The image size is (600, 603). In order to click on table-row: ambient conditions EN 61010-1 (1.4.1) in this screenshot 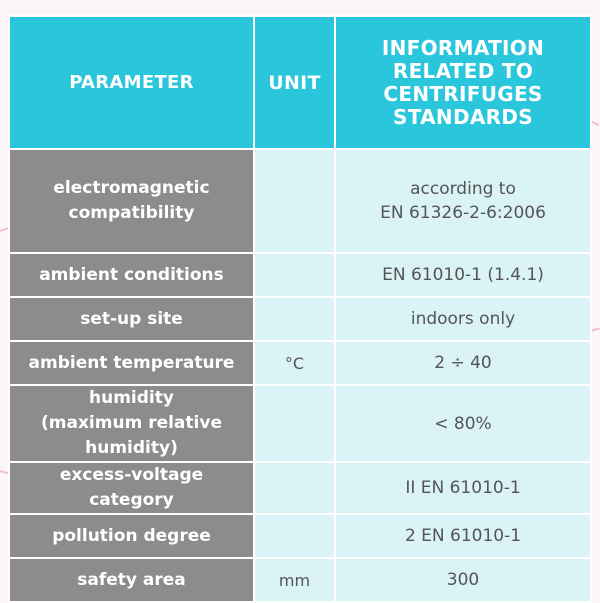, I will do `click(300, 275)`.